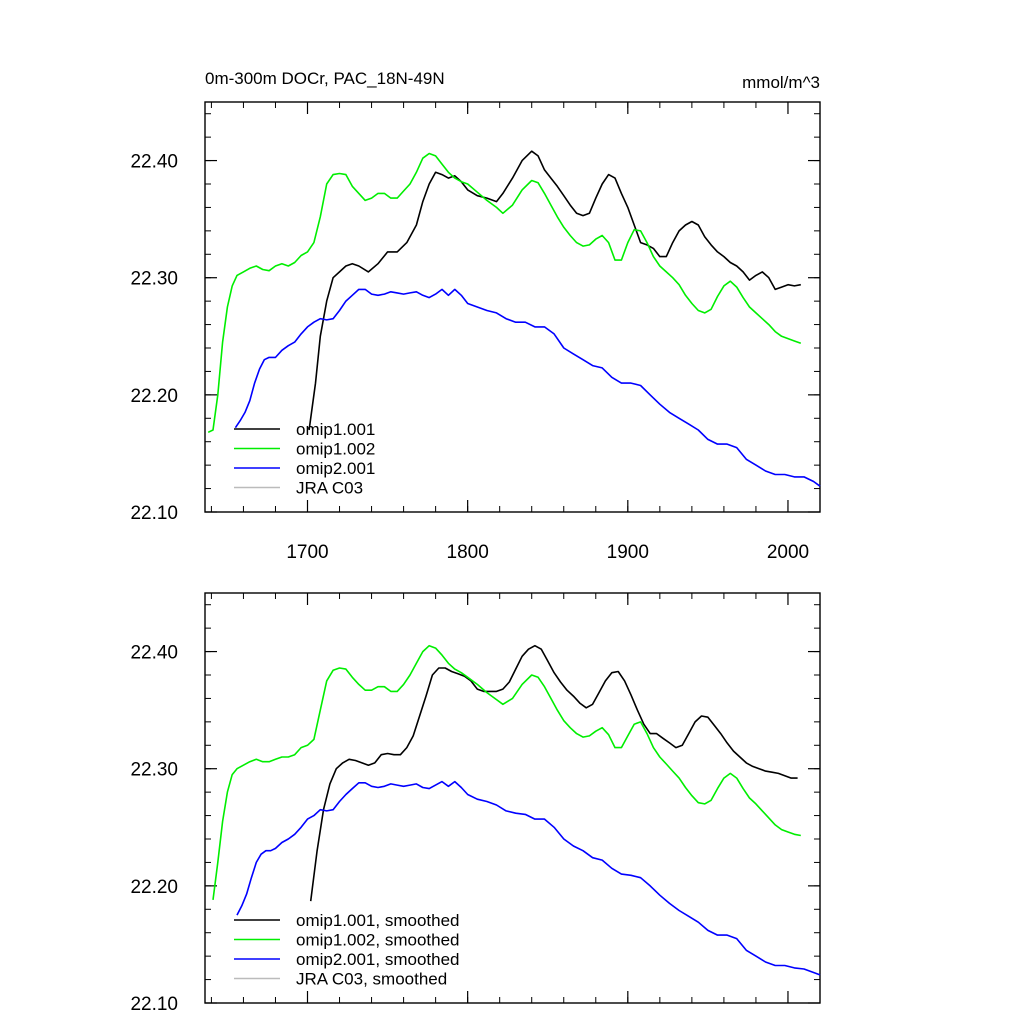  Describe the element at coordinates (628, 552) in the screenshot. I see `x-tick-label: 1900` at that location.